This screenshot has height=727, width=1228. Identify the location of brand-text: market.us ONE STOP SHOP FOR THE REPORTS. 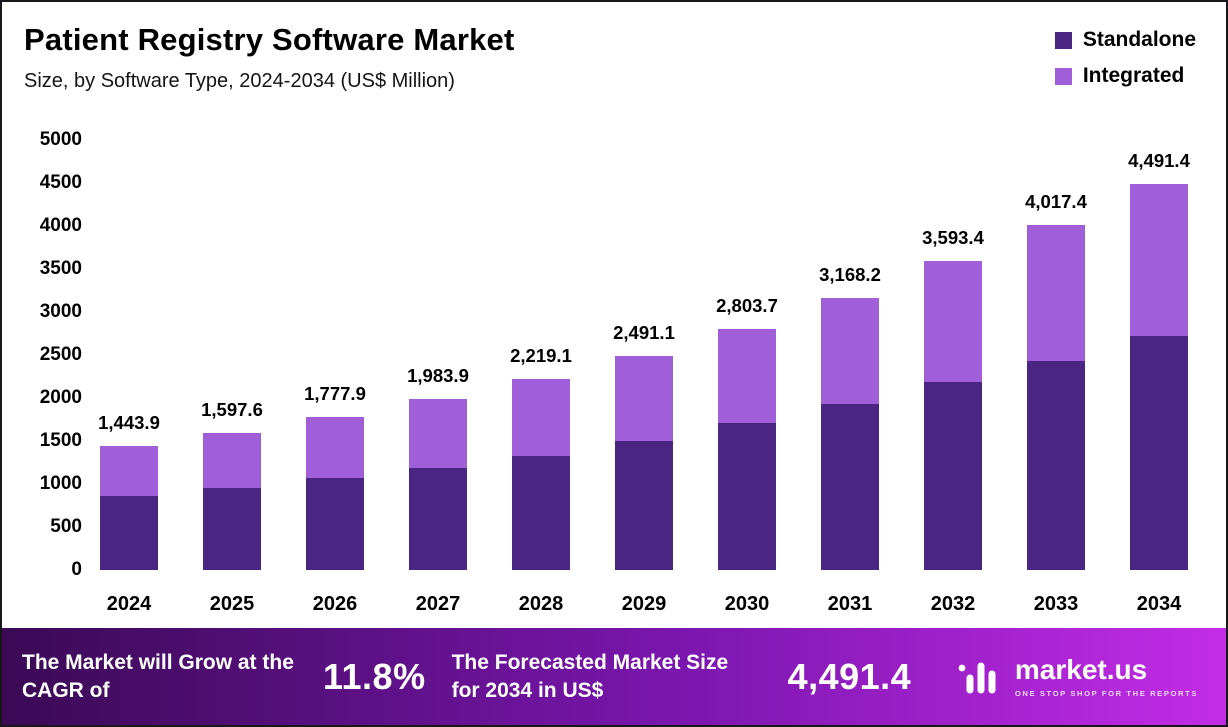
(1106, 675).